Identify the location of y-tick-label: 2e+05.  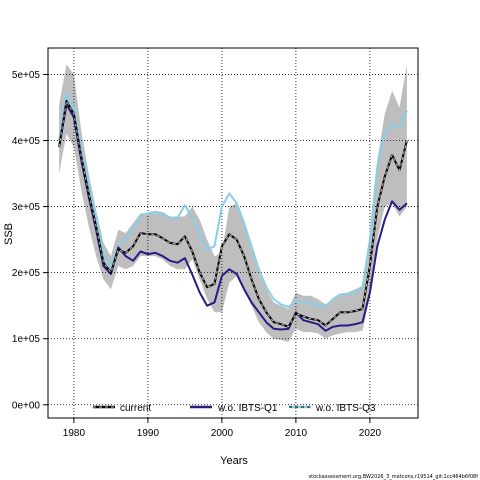
(26, 273).